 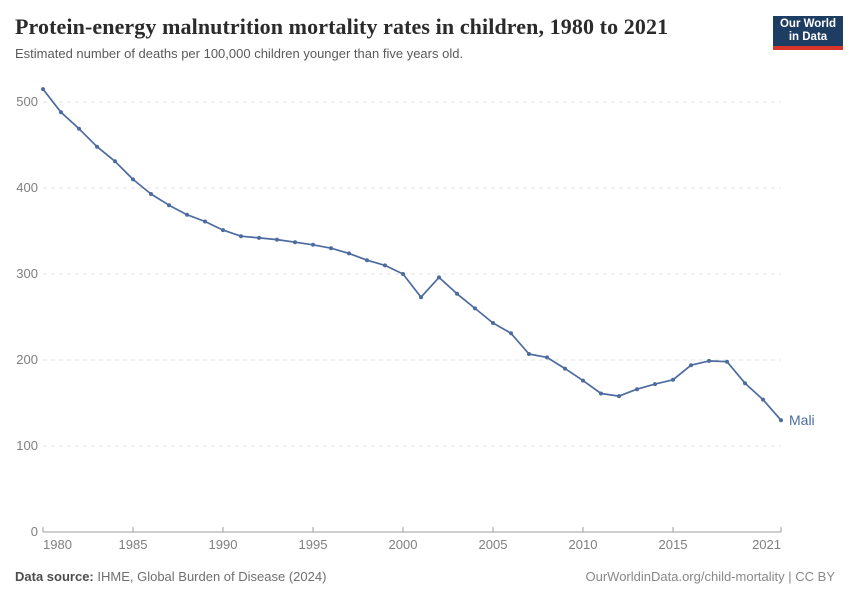 I want to click on data-point-1998, so click(x=367, y=260).